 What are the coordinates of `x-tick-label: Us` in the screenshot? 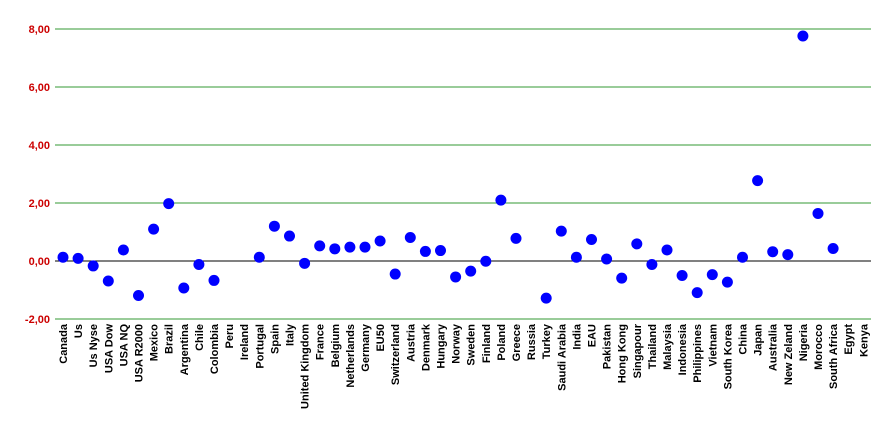 It's located at (79, 331).